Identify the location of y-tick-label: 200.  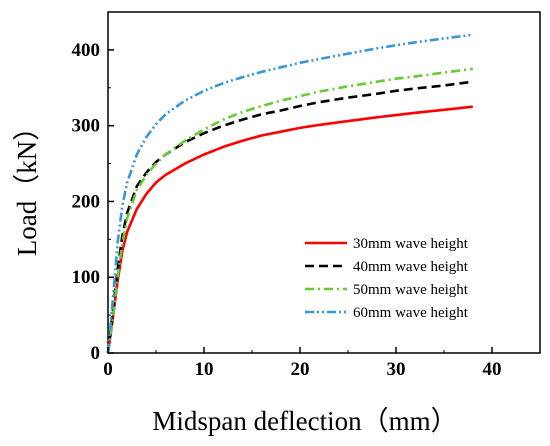
(86, 201).